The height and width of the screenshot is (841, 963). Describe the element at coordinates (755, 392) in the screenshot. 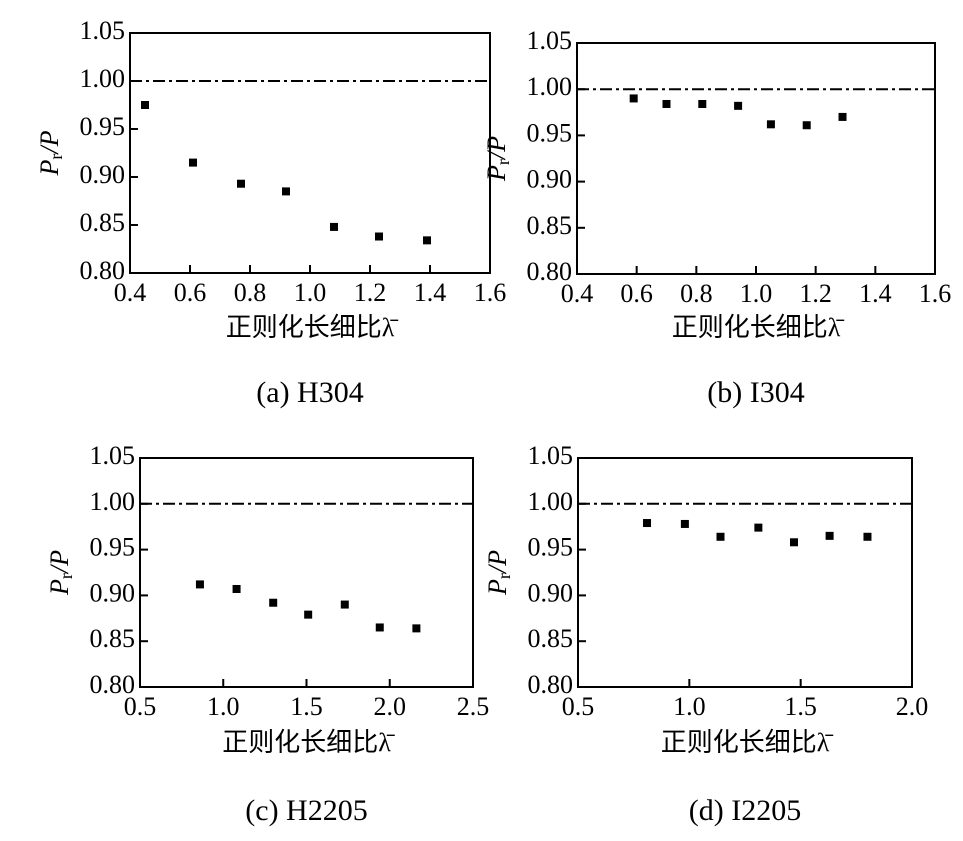

I see `caption: (b) I304` at that location.